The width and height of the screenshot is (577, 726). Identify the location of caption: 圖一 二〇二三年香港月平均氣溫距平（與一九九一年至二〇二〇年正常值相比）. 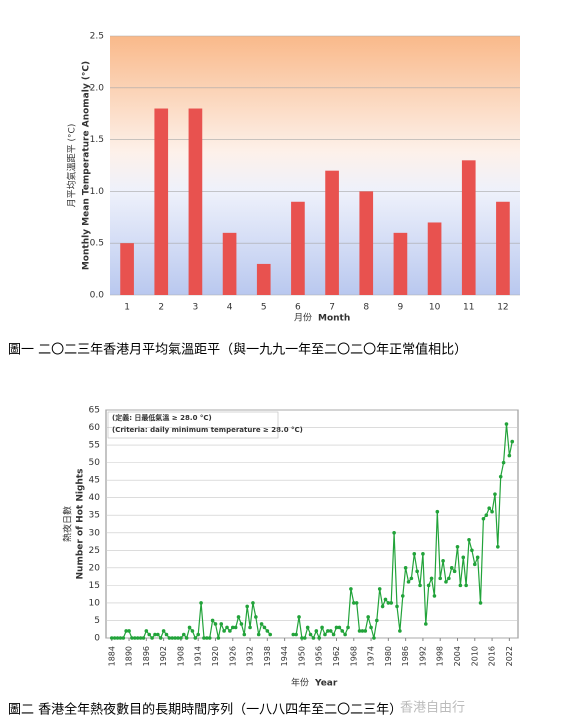
(237, 350).